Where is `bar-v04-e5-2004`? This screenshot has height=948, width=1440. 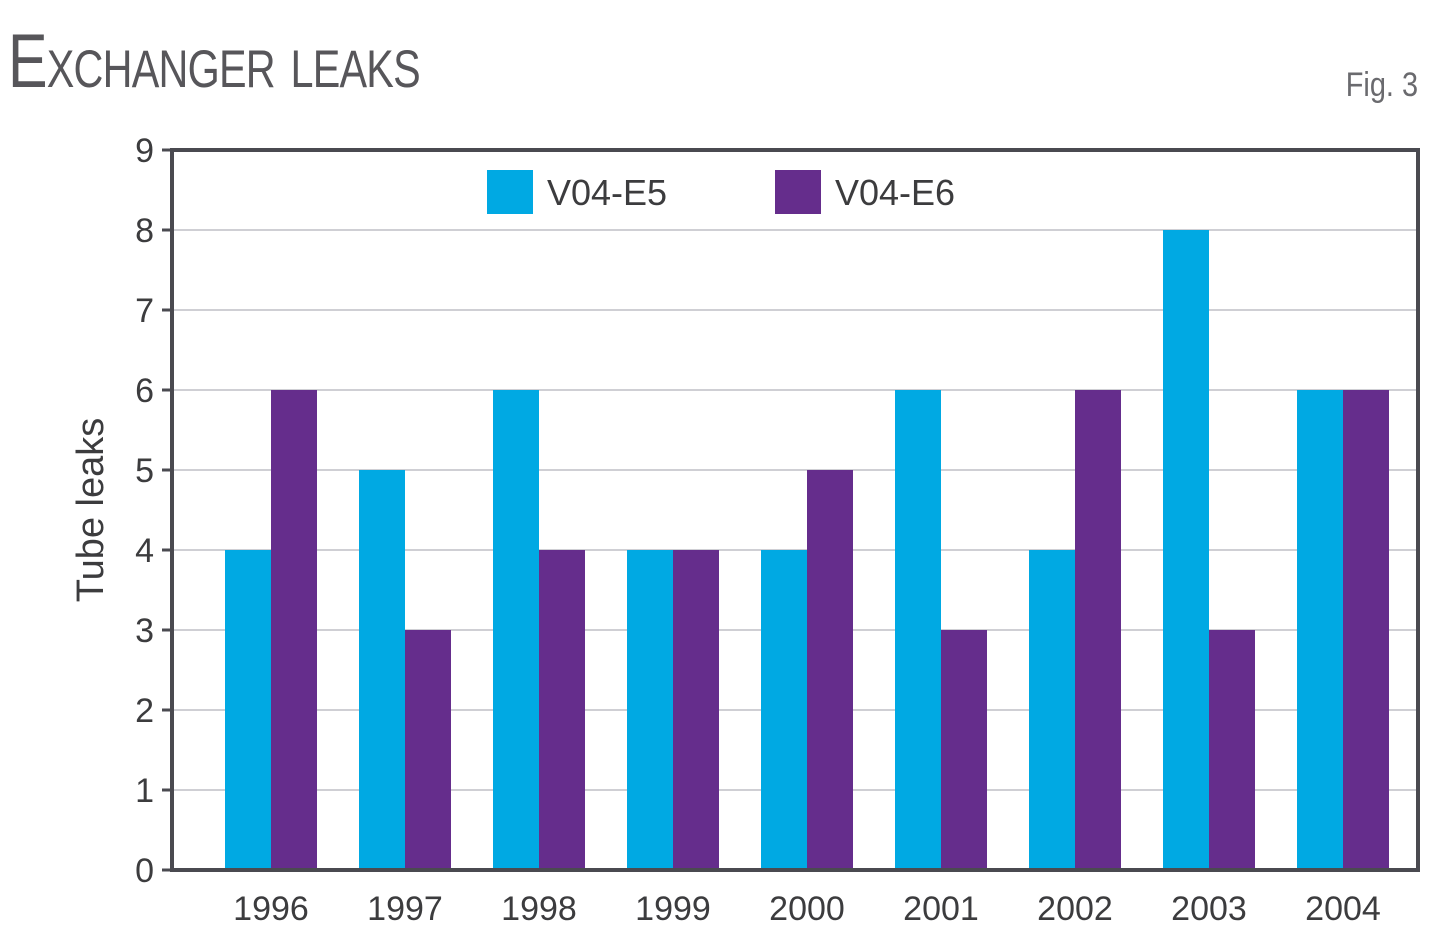 bar-v04-e5-2004 is located at coordinates (1320, 630).